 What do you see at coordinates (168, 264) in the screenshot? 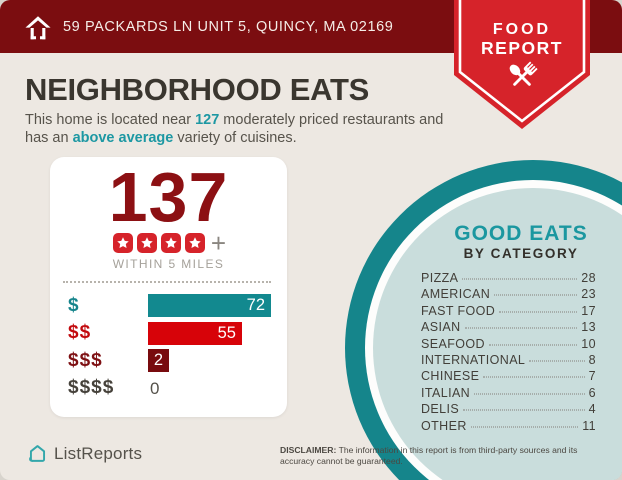
I see `radius-caption: WITHIN 5 MILES` at bounding box center [168, 264].